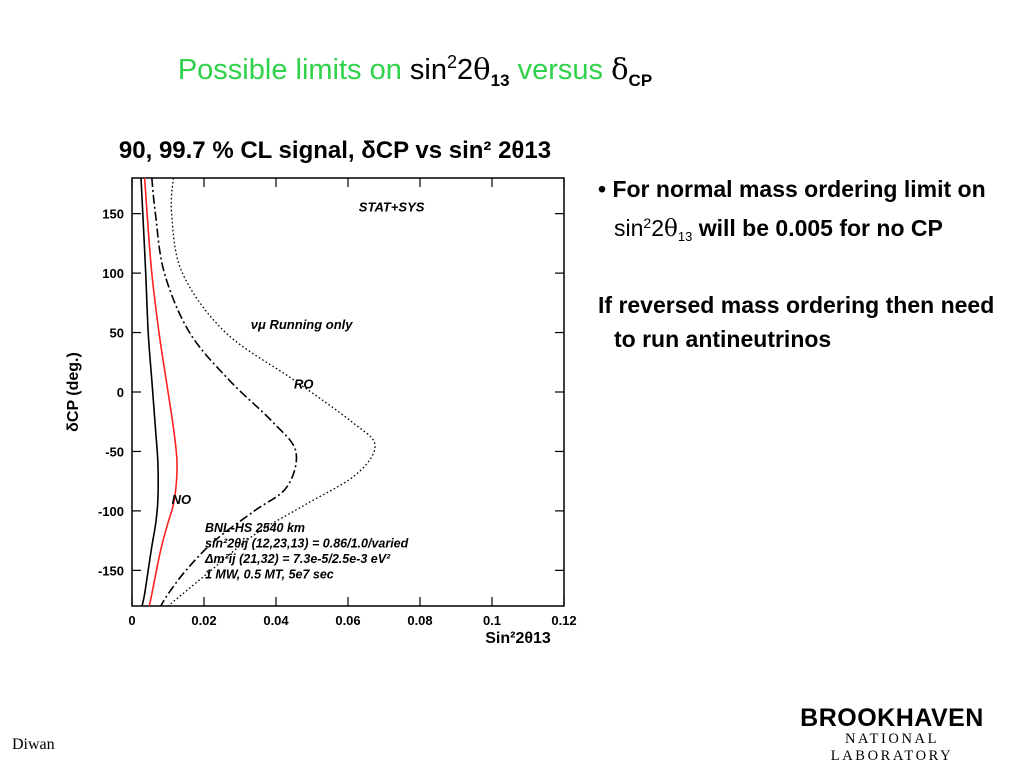 The height and width of the screenshot is (768, 1024). Describe the element at coordinates (459, 71) in the screenshot. I see `title-sin: sin22θ13` at that location.